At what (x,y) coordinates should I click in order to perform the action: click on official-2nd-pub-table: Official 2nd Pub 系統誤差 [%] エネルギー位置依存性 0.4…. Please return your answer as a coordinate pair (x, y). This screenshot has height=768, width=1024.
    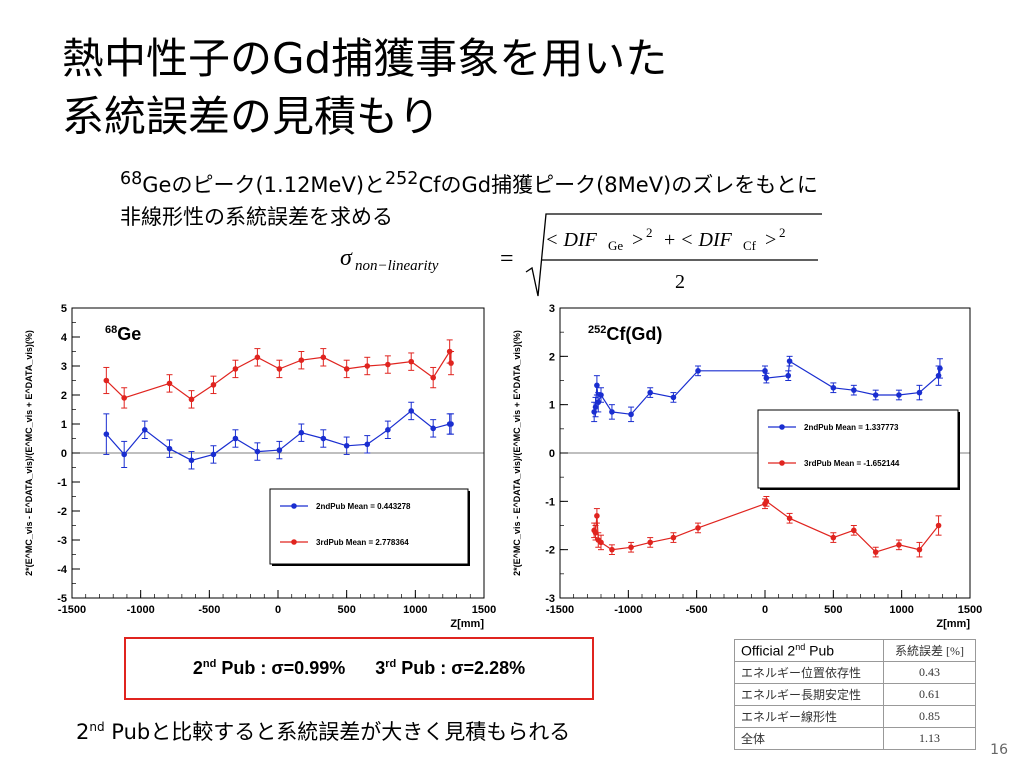
    Looking at the image, I should click on (854, 694).